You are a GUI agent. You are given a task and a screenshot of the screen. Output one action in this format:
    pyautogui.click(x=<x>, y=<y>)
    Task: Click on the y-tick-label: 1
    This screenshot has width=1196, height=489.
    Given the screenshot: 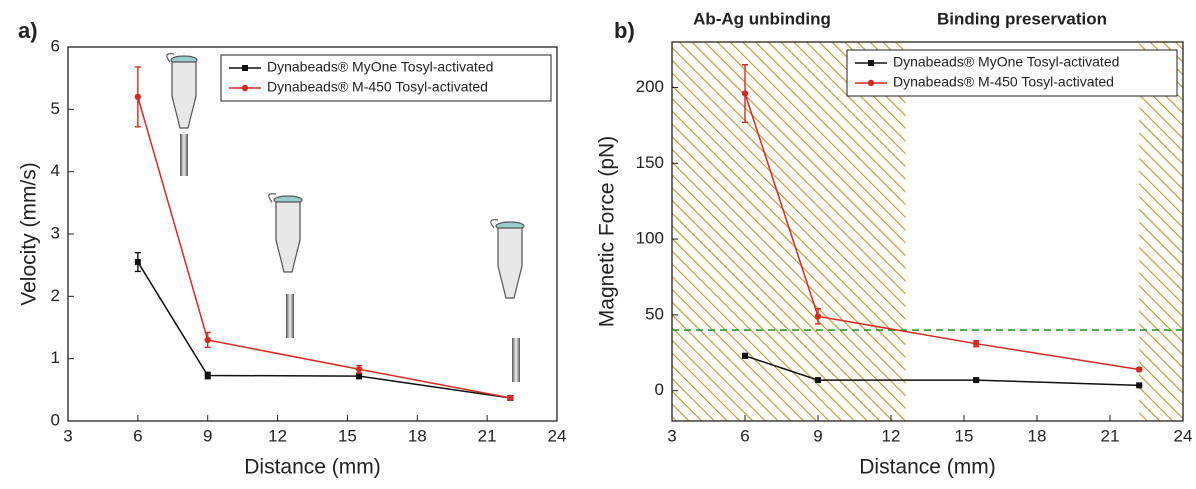 What is the action you would take?
    pyautogui.click(x=55, y=357)
    